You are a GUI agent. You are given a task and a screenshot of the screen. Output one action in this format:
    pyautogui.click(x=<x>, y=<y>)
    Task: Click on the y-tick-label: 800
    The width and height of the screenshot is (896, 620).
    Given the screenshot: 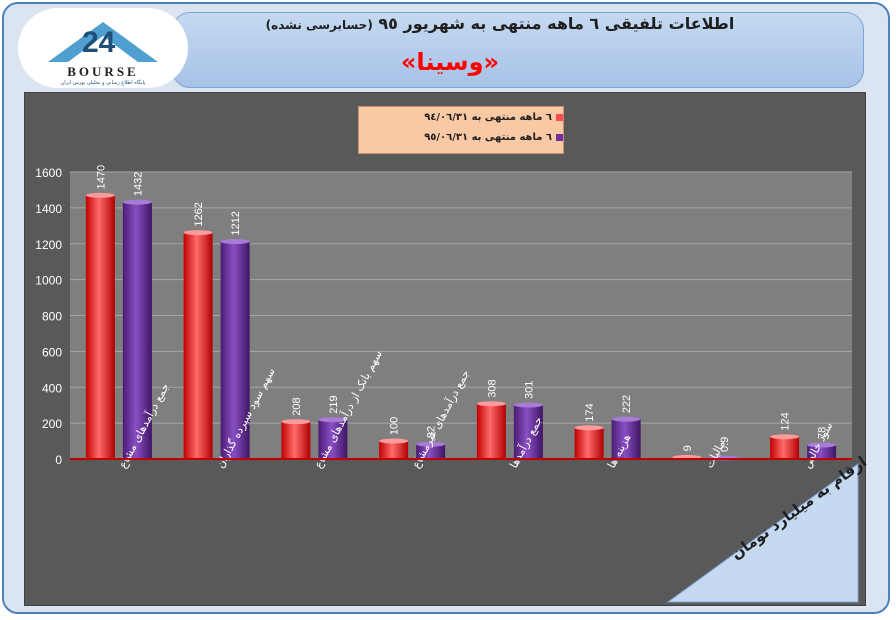 What is the action you would take?
    pyautogui.click(x=52, y=317)
    